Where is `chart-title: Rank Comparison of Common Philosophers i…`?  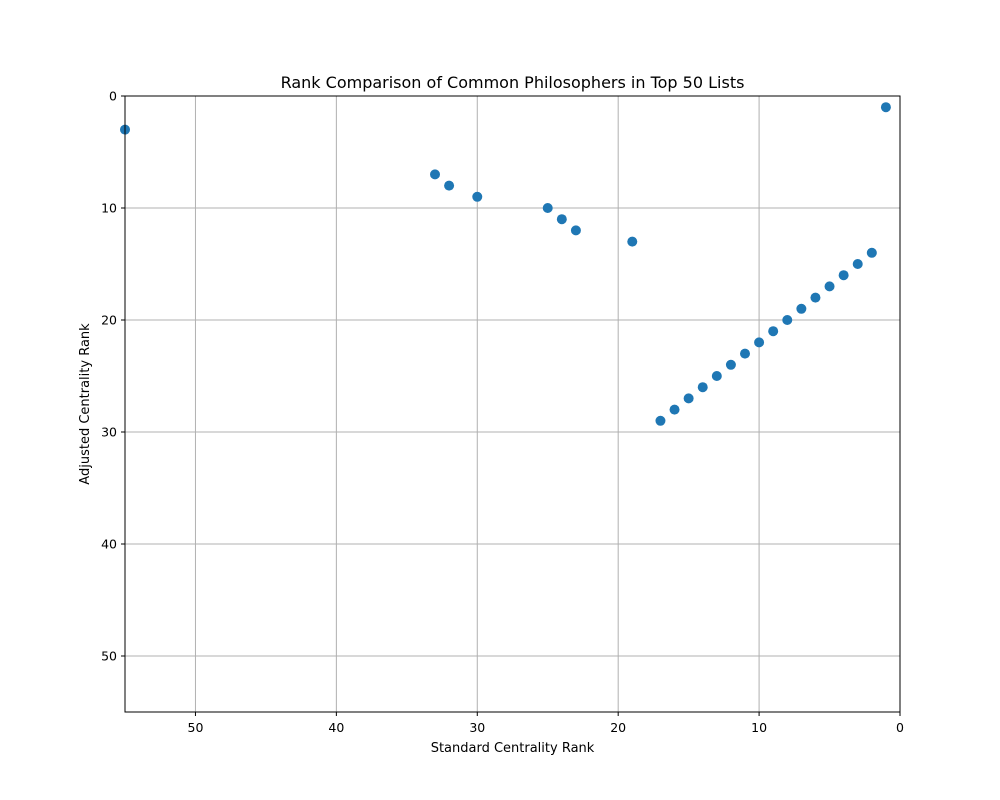 chart-title: Rank Comparison of Common Philosophers i… is located at coordinates (513, 82).